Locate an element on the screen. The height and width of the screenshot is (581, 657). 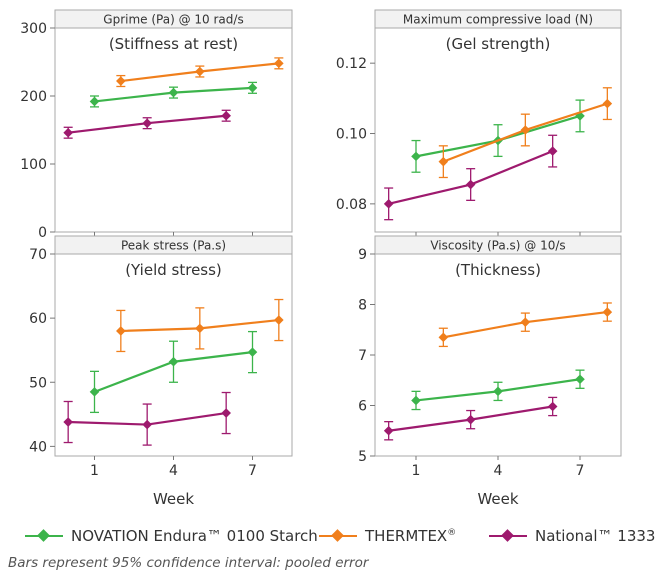
y-tick-label: 60 is located at coordinates (38, 319).